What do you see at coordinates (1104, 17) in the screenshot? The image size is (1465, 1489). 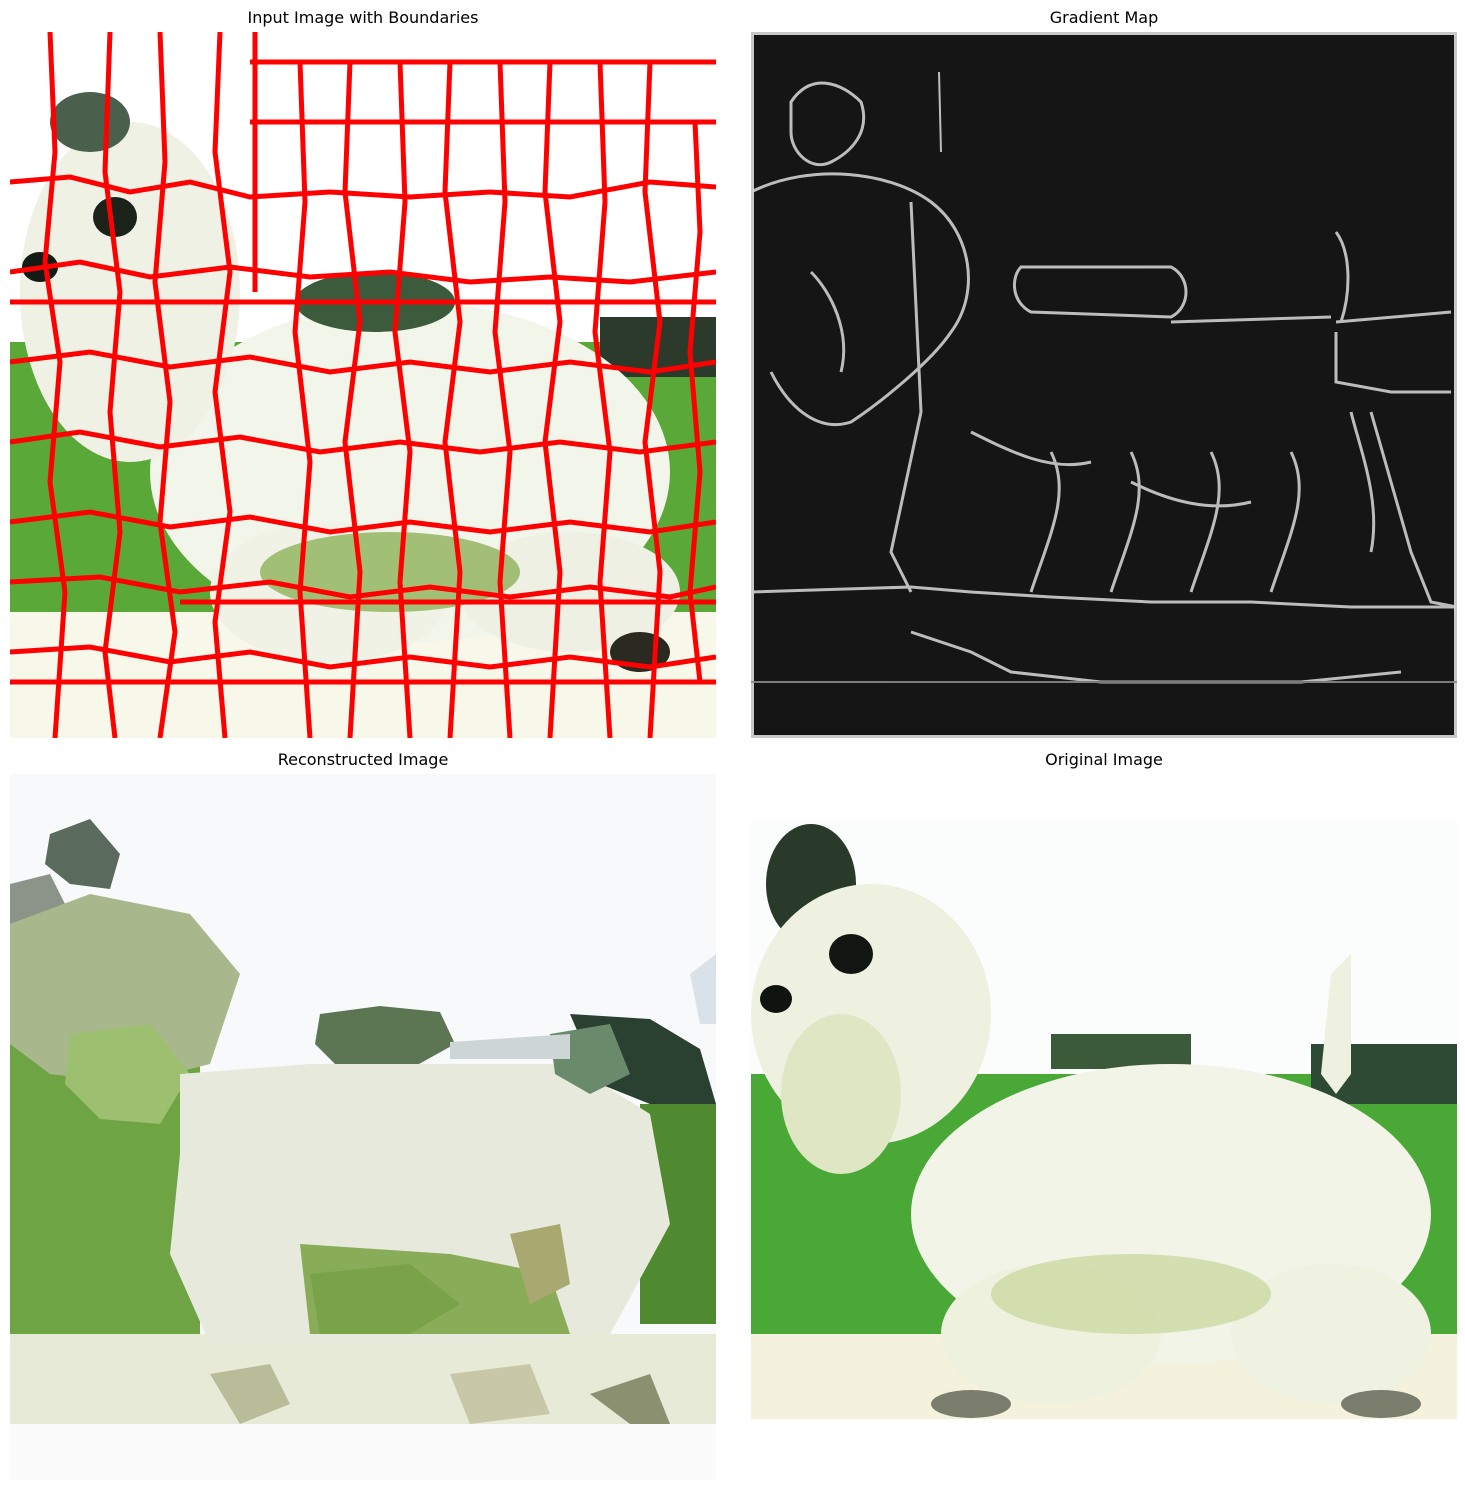 I see `panel-title: Gradient Map` at bounding box center [1104, 17].